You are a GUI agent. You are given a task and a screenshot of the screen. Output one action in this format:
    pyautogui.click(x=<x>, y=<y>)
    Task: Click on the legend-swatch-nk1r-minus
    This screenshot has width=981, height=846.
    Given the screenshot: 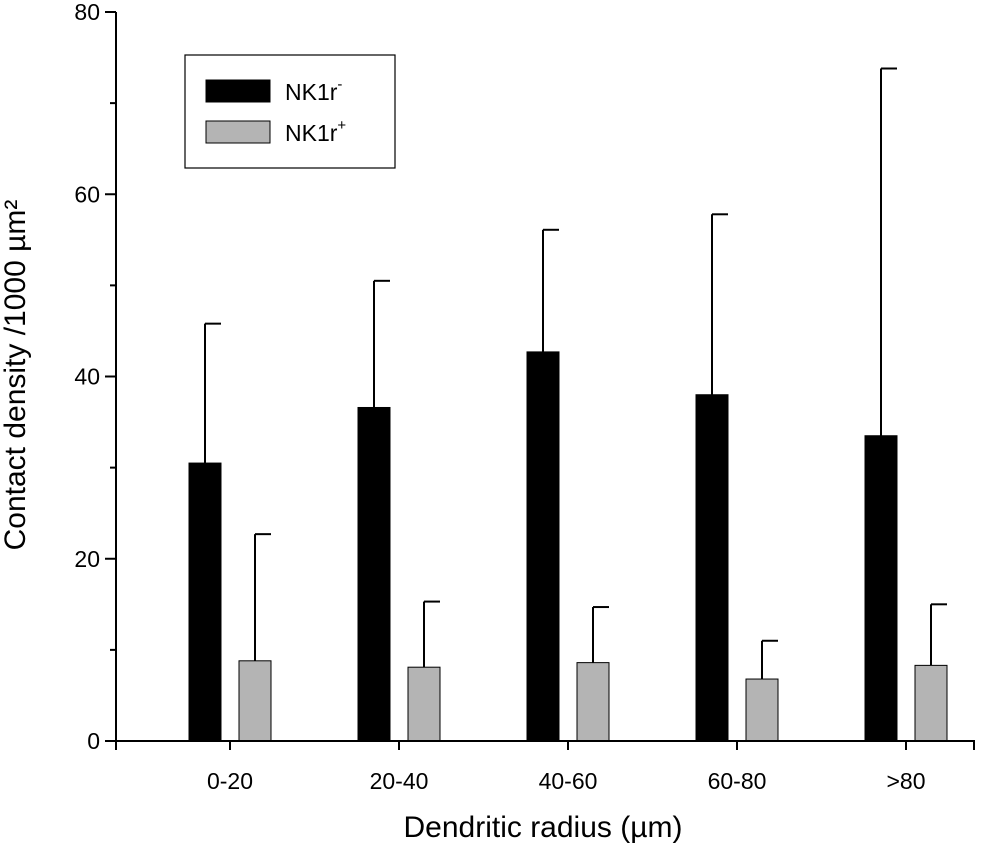 What is the action you would take?
    pyautogui.click(x=238, y=91)
    